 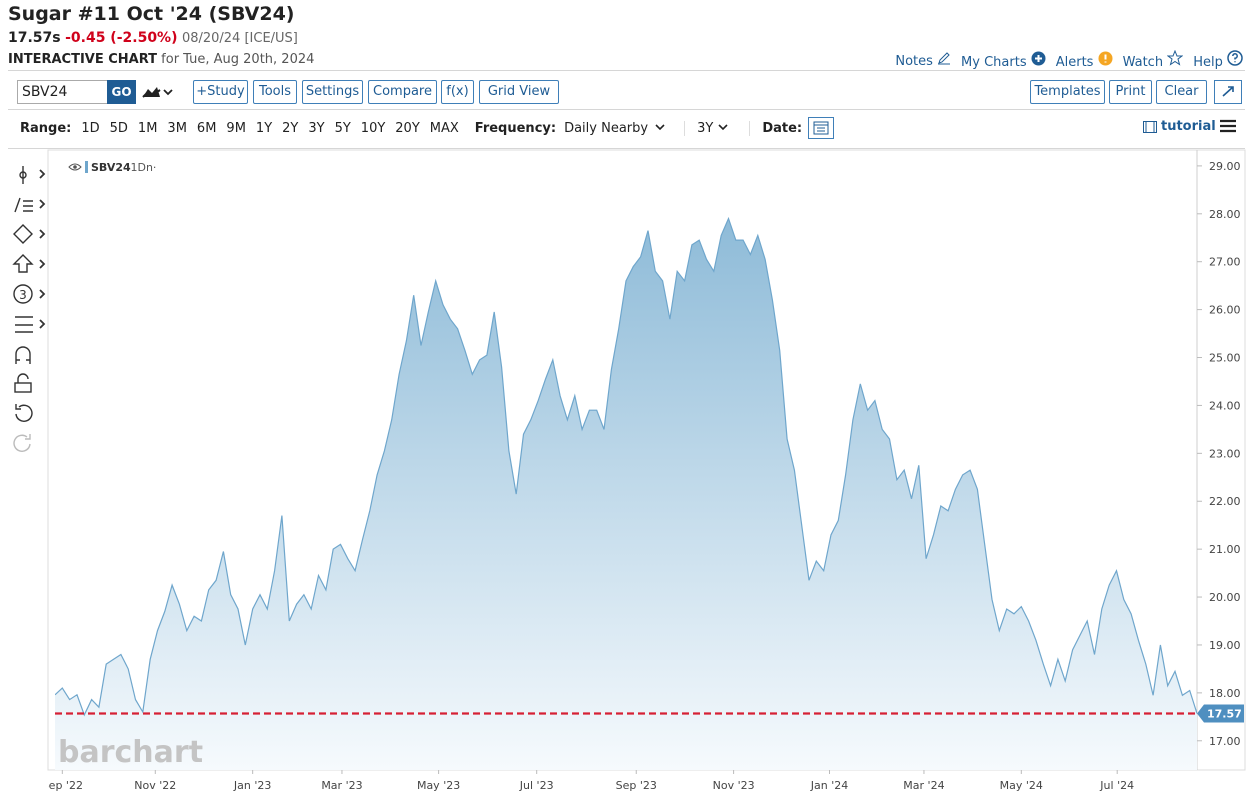 What do you see at coordinates (1224, 713) in the screenshot?
I see `last-price-label: 17.57` at bounding box center [1224, 713].